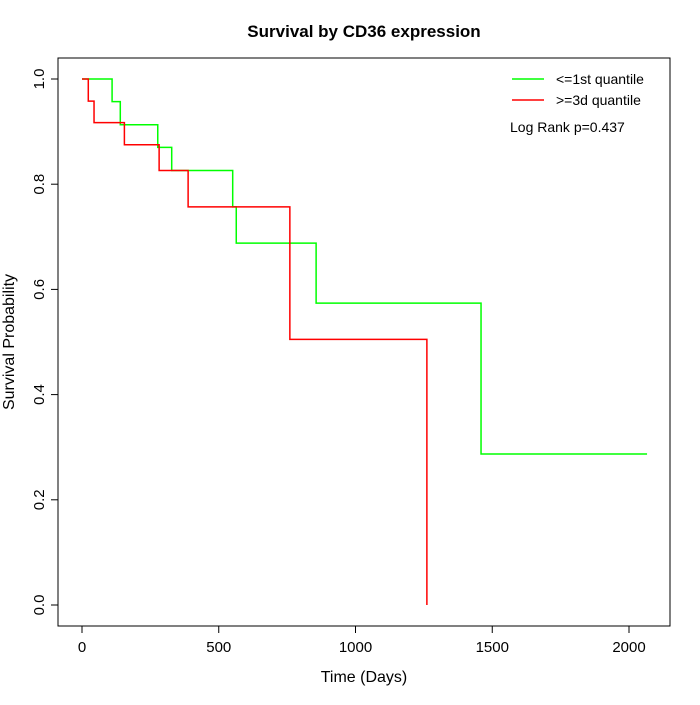  Describe the element at coordinates (45, 342) in the screenshot. I see `y-axis: 0.0 0.2 0.4 0.6 0.8 1.0` at that location.